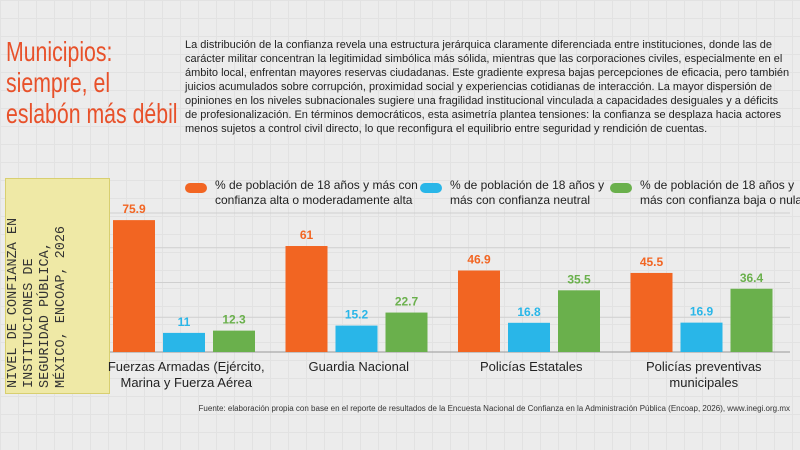 The height and width of the screenshot is (450, 800). Describe the element at coordinates (752, 278) in the screenshot. I see `value-label: 36.4` at that location.